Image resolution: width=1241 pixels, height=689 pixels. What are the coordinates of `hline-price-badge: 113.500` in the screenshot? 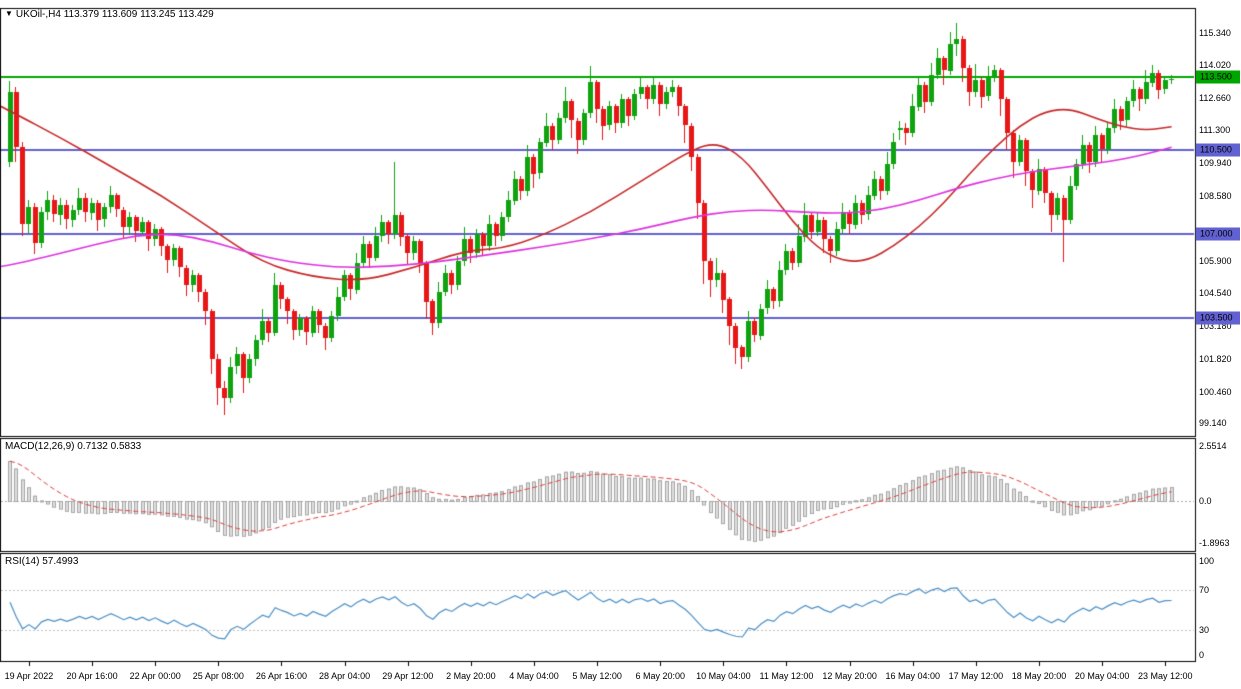 It's located at (1218, 77).